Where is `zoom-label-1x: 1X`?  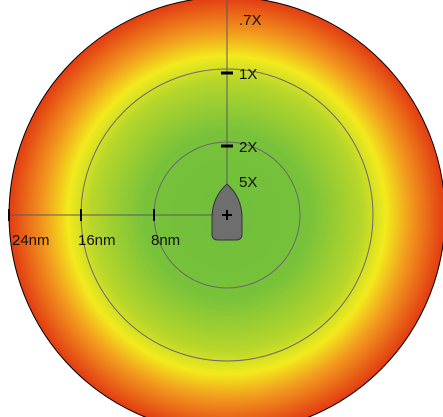 zoom-label-1x: 1X is located at coordinates (248, 74).